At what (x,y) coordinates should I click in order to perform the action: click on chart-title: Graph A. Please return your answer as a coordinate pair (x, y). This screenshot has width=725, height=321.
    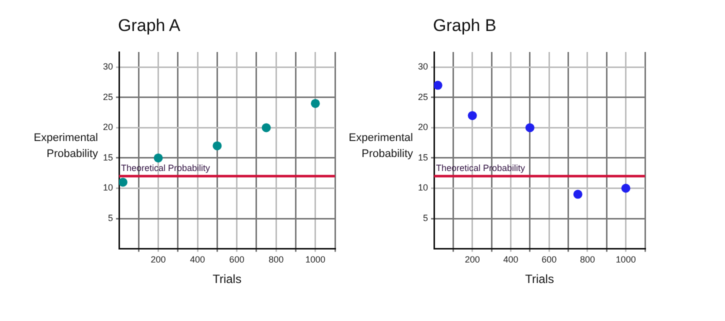
    Looking at the image, I should click on (149, 26).